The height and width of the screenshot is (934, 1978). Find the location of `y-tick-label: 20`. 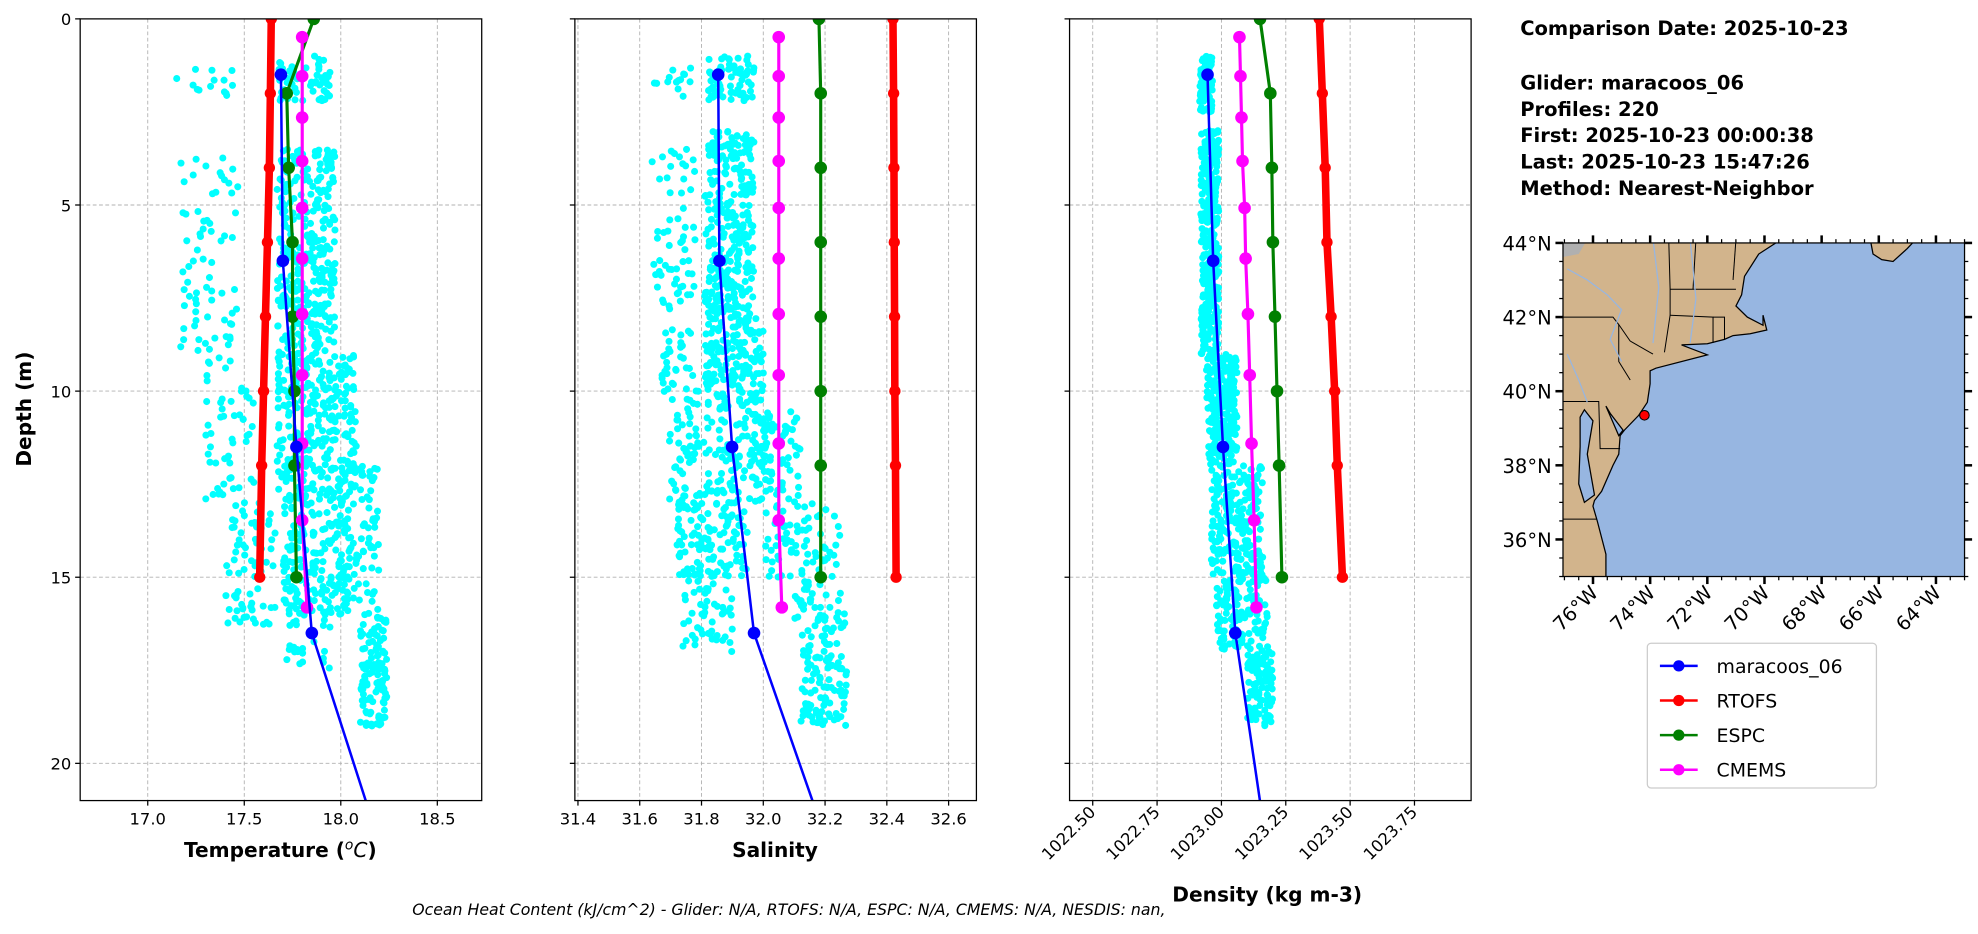

y-tick-label: 20 is located at coordinates (61, 764).